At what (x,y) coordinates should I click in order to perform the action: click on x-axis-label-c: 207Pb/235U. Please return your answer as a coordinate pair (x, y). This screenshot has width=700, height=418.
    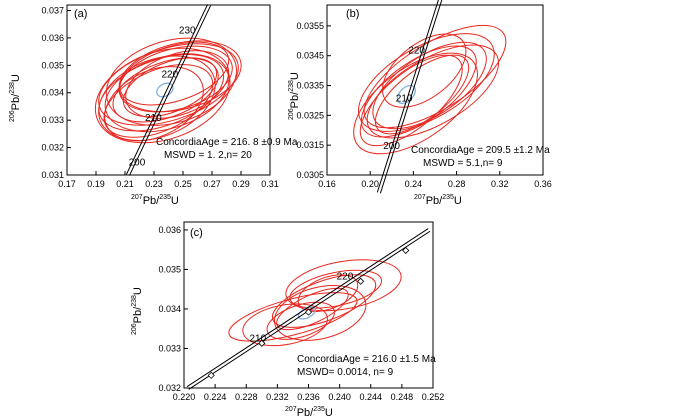
    Looking at the image, I should click on (309, 412).